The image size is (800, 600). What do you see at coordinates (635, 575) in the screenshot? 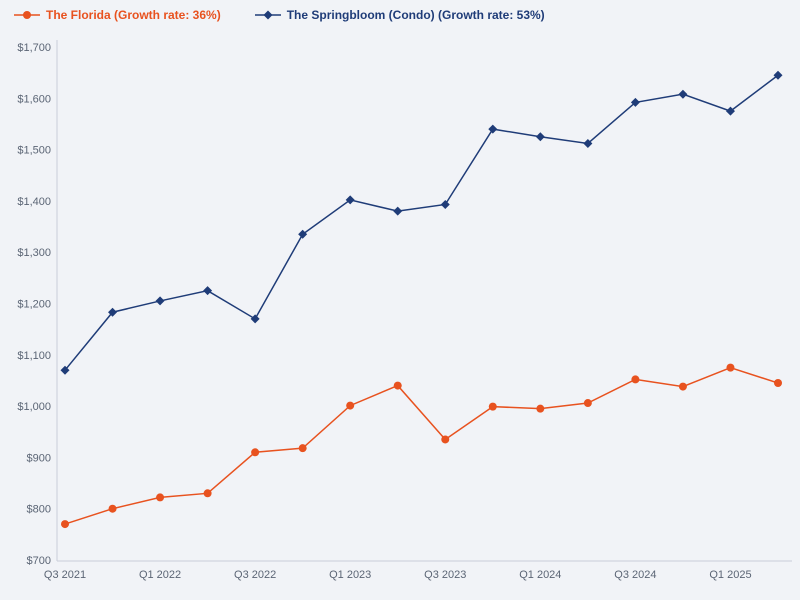
I see `x-axis-tick-label: Q3 2024` at bounding box center [635, 575].